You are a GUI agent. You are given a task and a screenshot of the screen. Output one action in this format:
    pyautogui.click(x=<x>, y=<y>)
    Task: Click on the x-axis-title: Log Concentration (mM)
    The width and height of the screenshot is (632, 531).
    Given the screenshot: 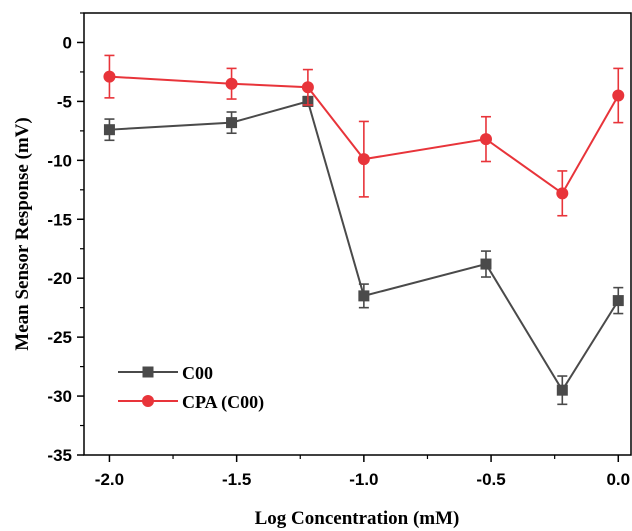 What is the action you would take?
    pyautogui.click(x=357, y=518)
    